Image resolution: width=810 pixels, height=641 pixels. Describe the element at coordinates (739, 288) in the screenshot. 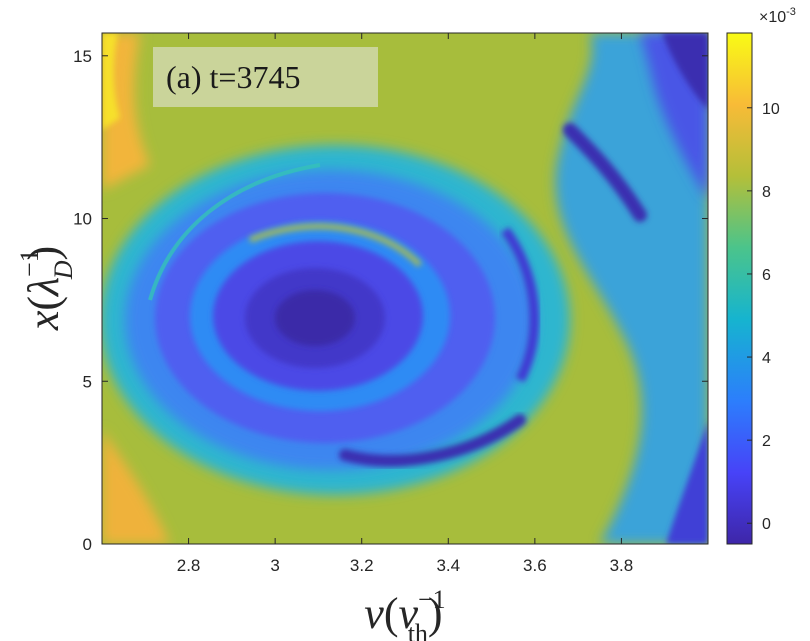

I see `colorbar-gradient` at that location.